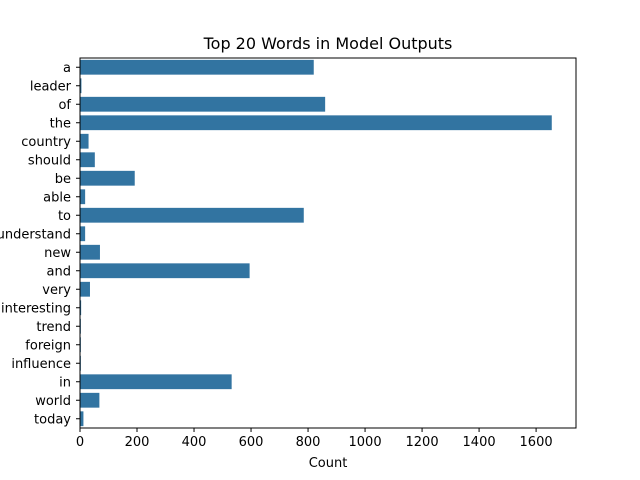 The height and width of the screenshot is (480, 640). What do you see at coordinates (53, 327) in the screenshot?
I see `y-tick-label: trend` at bounding box center [53, 327].